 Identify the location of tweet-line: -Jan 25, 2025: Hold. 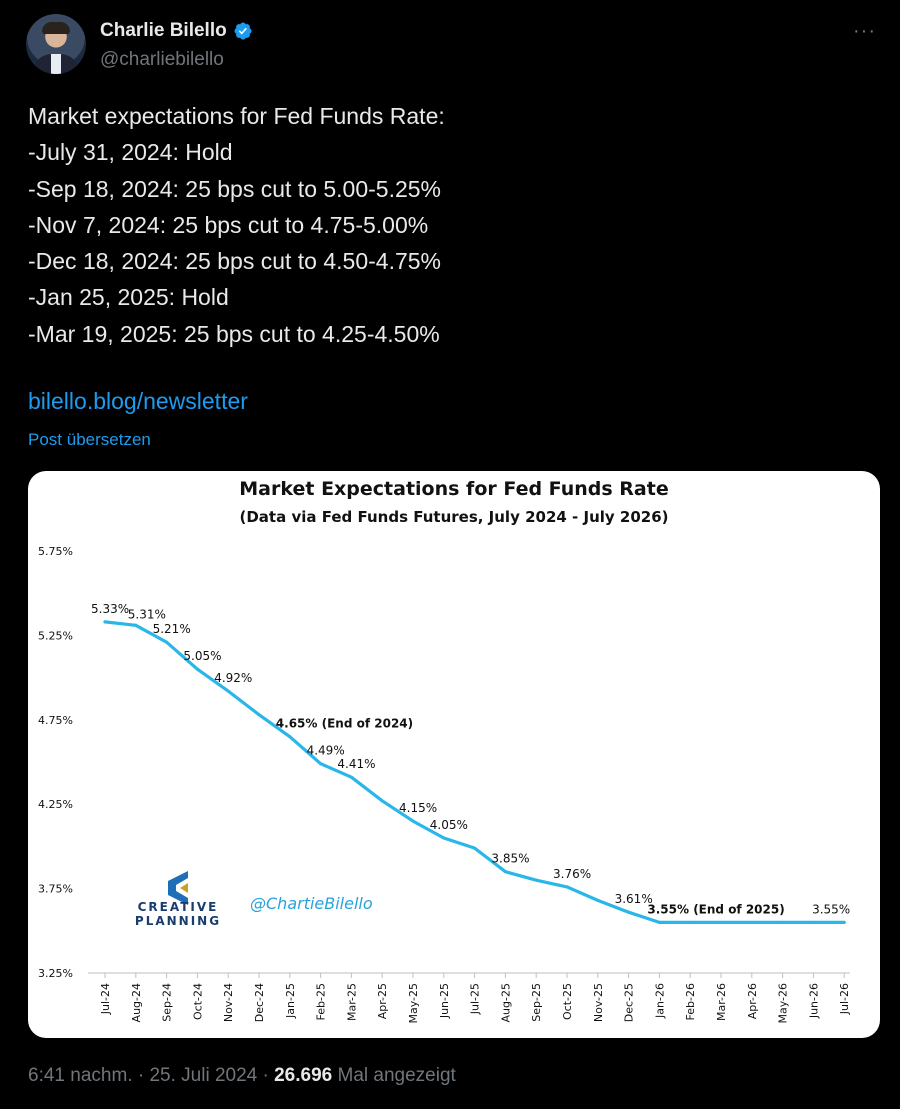
(128, 297).